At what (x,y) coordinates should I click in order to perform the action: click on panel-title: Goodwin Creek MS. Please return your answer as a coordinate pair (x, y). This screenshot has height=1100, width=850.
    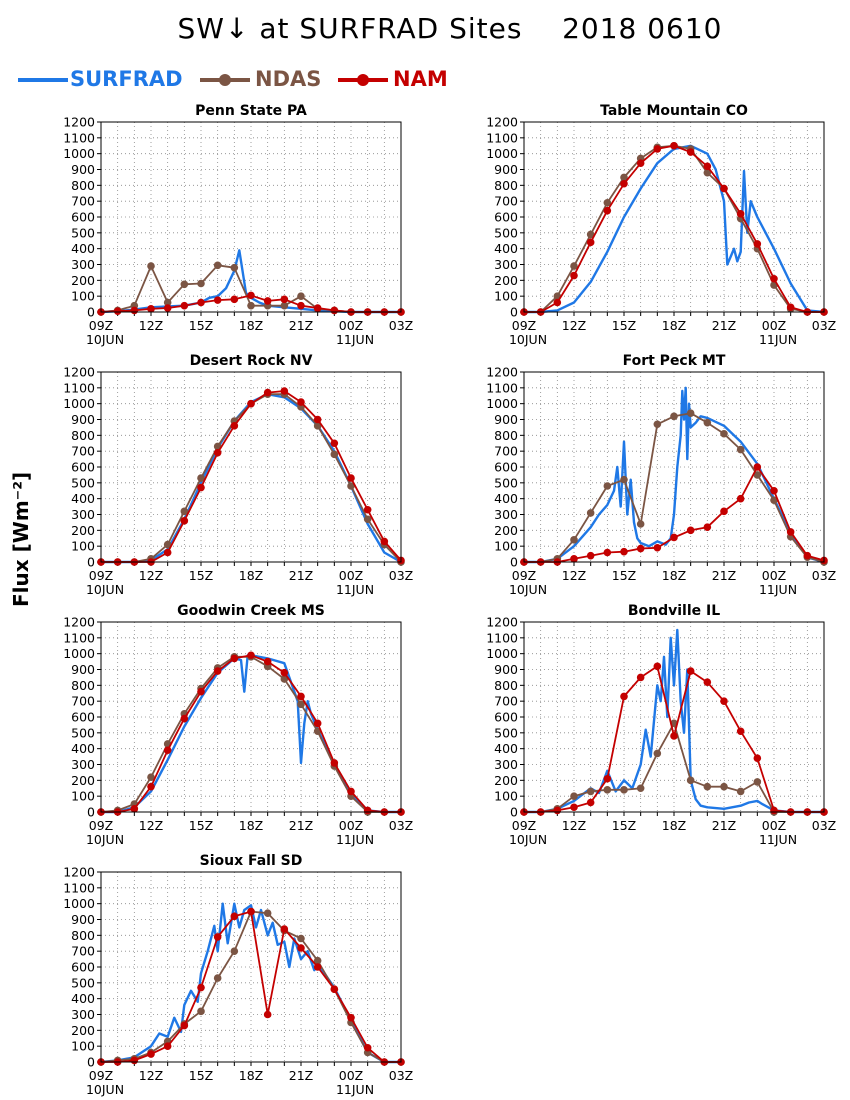
    Looking at the image, I should click on (251, 611).